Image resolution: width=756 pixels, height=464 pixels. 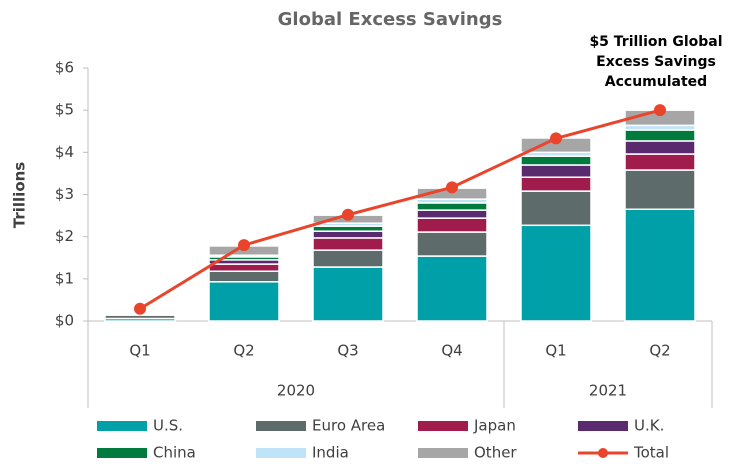 I want to click on y-tick-label: $0, so click(x=64, y=321).